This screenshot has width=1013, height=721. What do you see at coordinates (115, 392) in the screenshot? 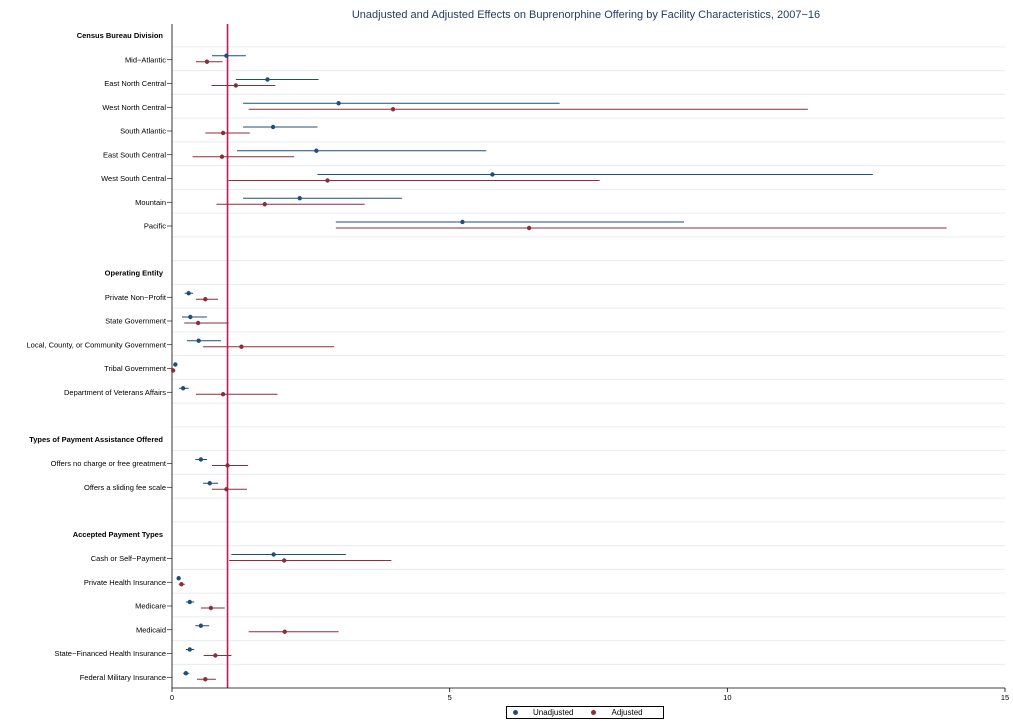
I see `row-label: Department of Veterans Affairs` at bounding box center [115, 392].